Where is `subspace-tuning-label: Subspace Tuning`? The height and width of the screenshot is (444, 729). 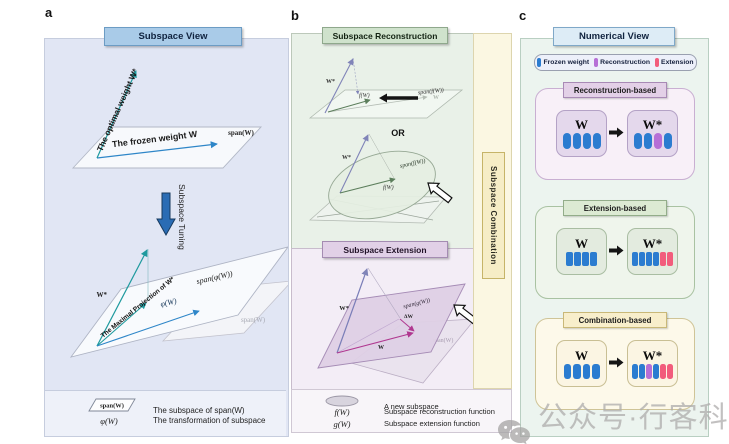 subspace-tuning-label: Subspace Tuning is located at coordinates (182, 217).